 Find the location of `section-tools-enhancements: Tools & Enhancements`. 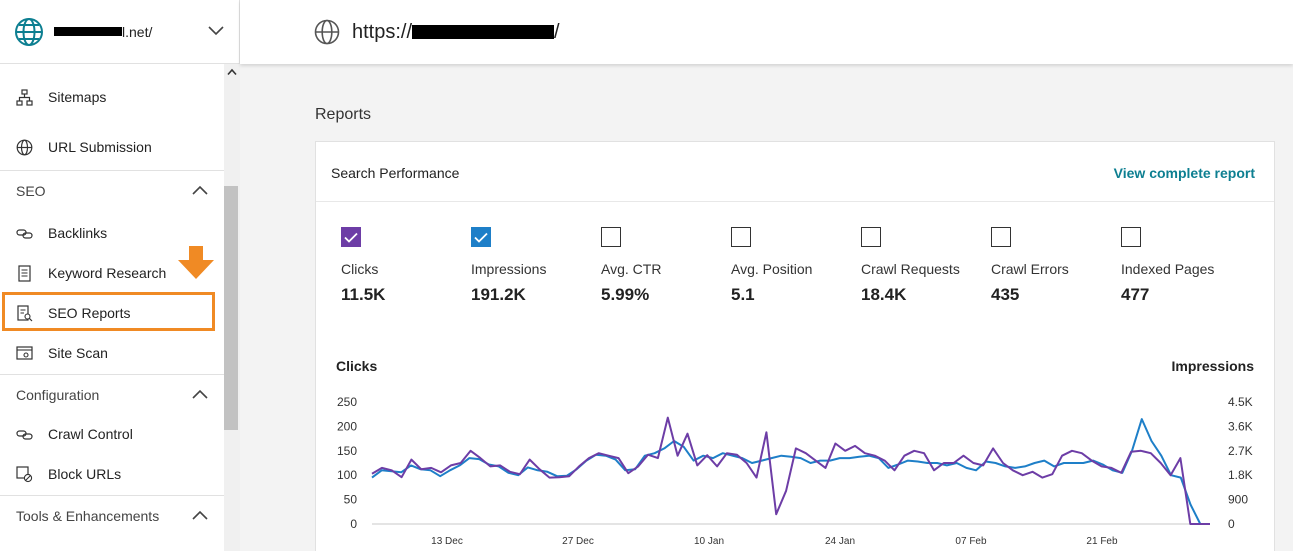

section-tools-enhancements: Tools & Enhancements is located at coordinates (112, 515).